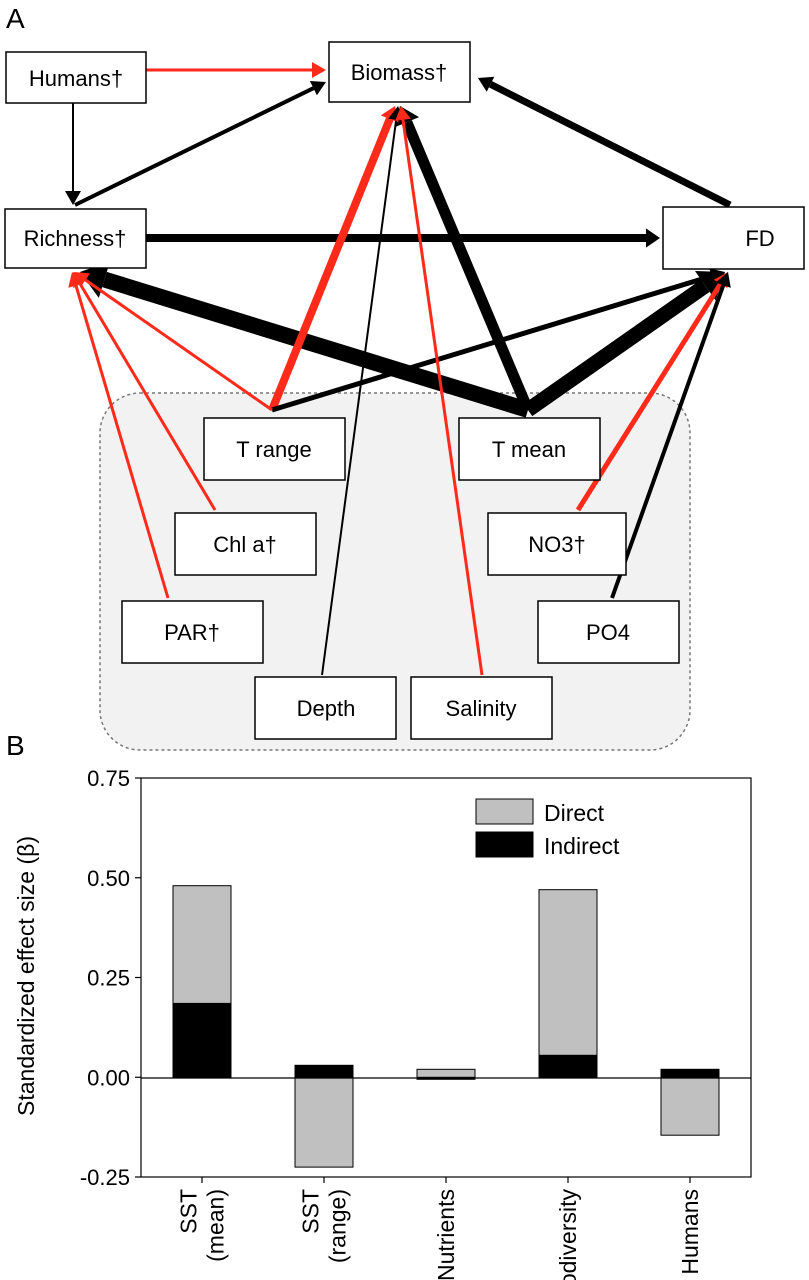 This screenshot has height=1280, width=809. I want to click on node-t-range-label: T range, so click(273, 449).